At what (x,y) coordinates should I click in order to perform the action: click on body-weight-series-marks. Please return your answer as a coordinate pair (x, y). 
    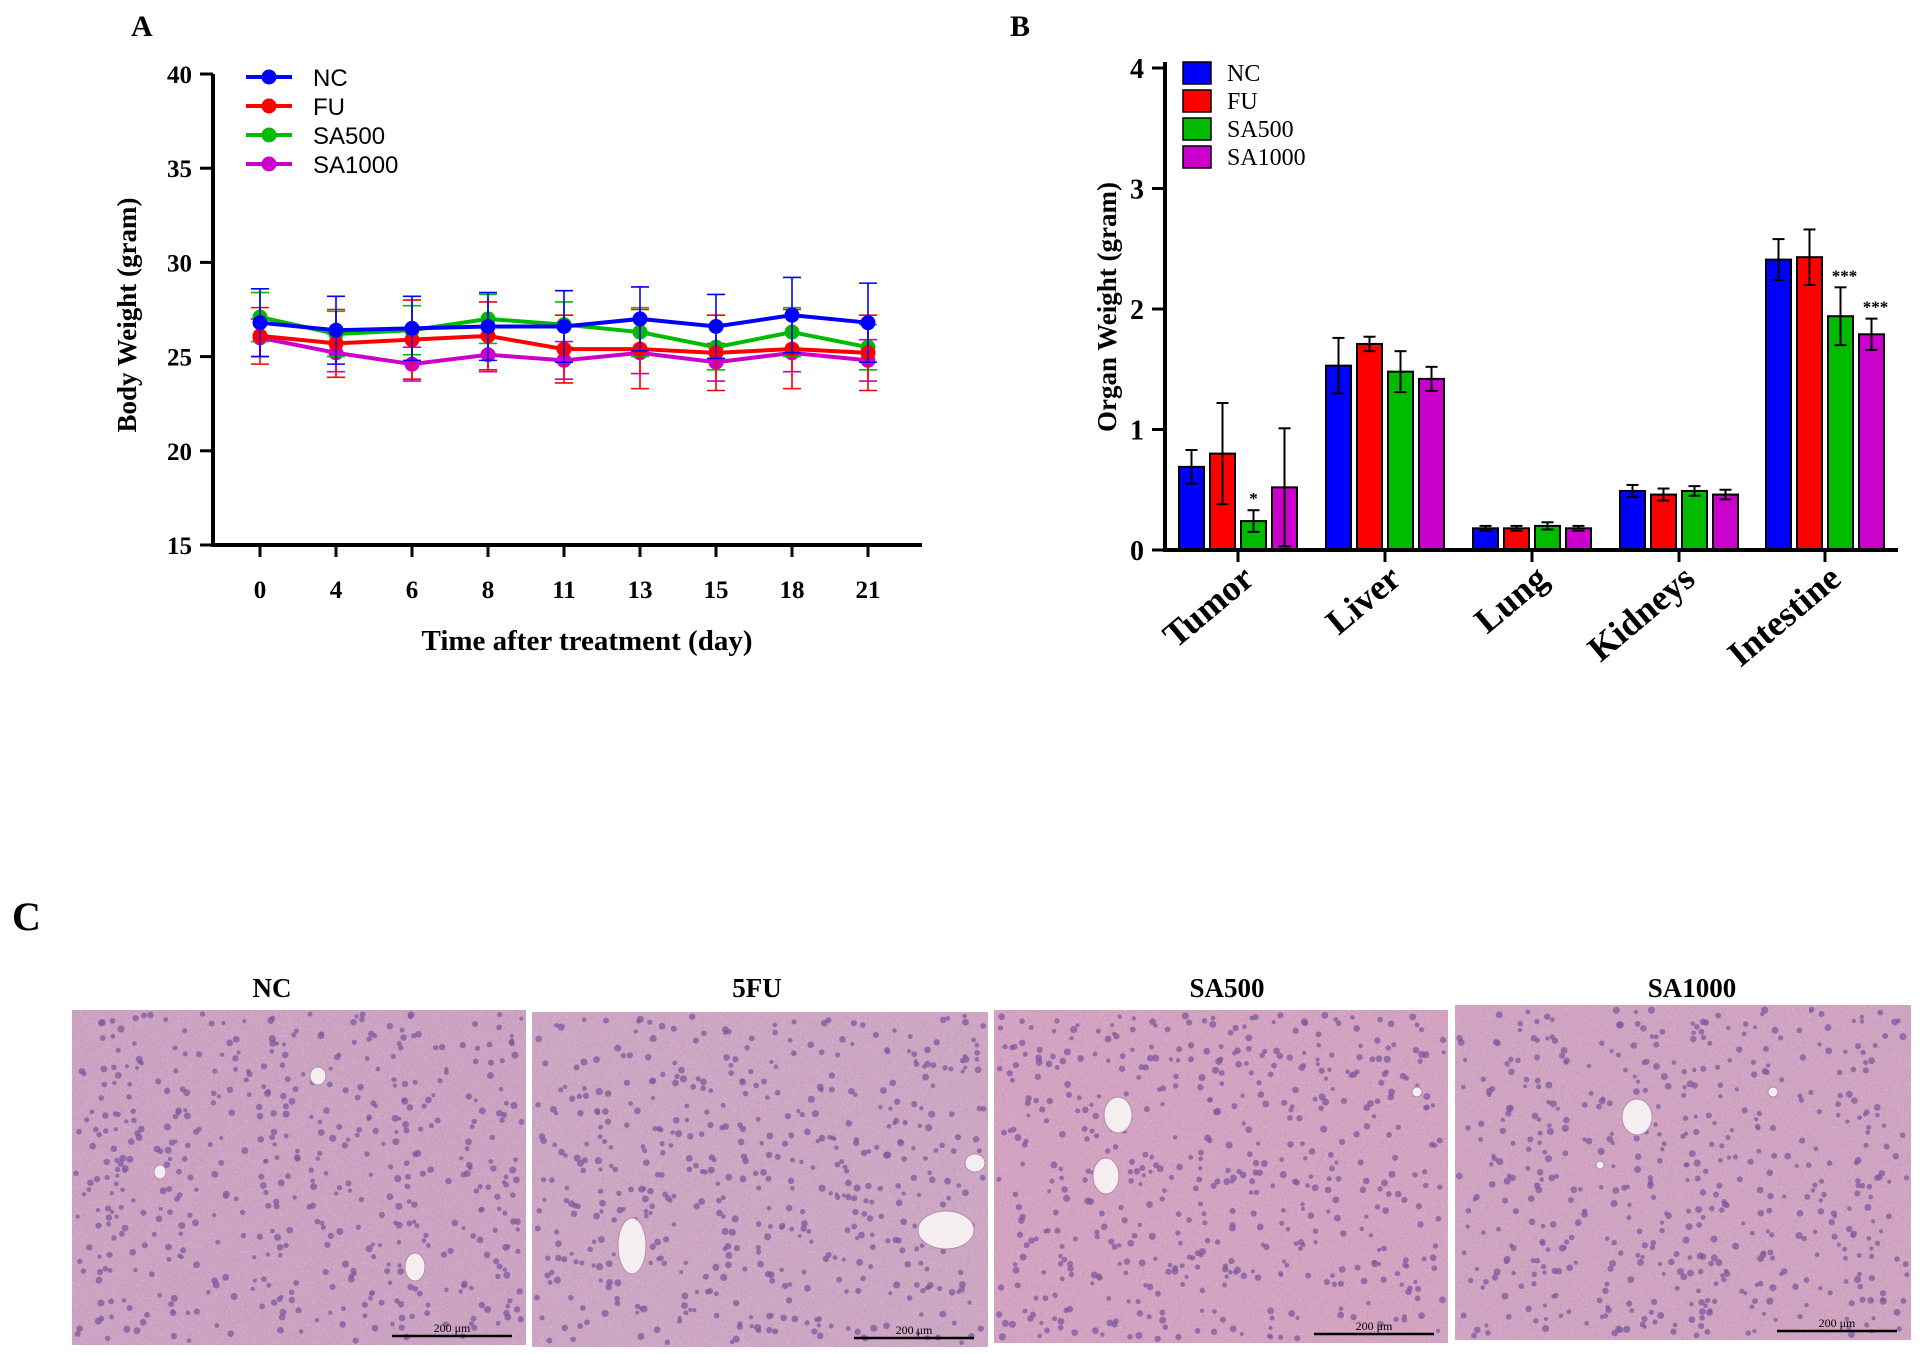
    Looking at the image, I should click on (564, 334).